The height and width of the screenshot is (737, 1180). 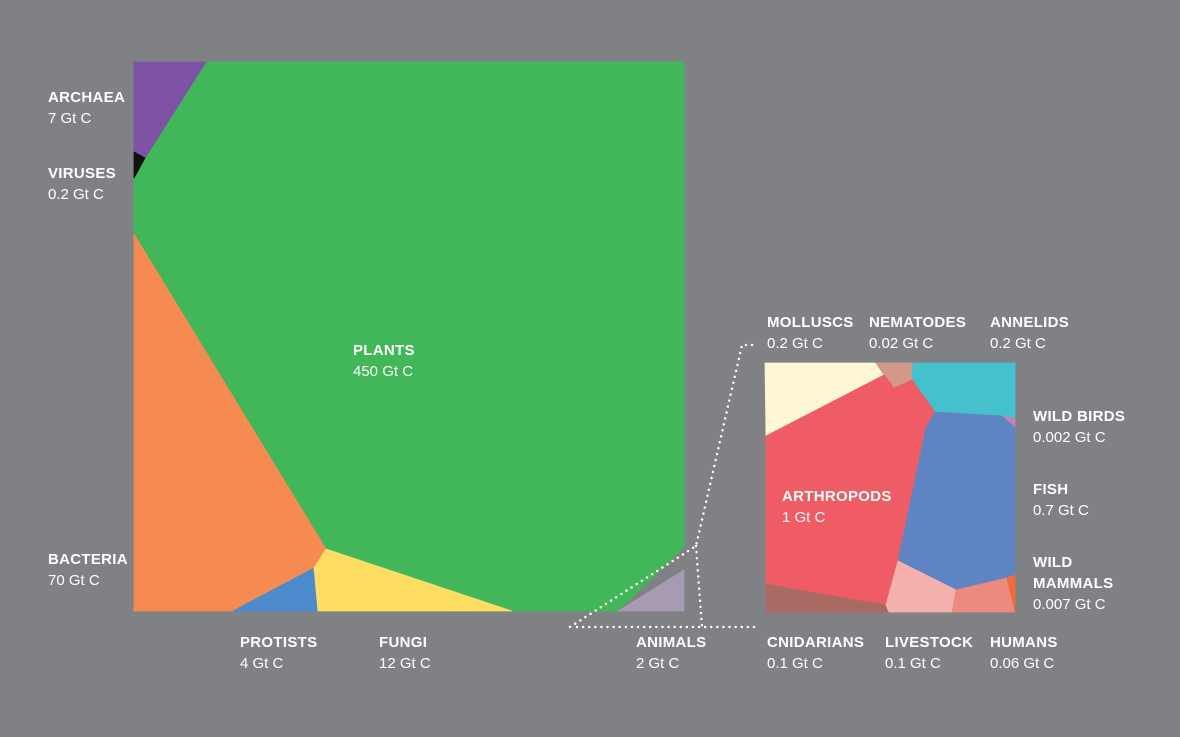 I want to click on cell-fungi, so click(x=413, y=580).